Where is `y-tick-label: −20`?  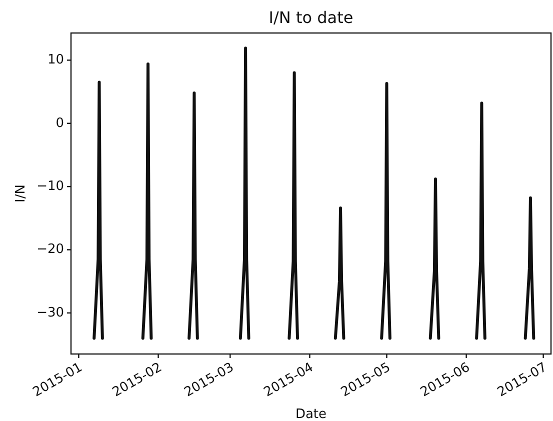
y-tick-label: −20 is located at coordinates (50, 250).